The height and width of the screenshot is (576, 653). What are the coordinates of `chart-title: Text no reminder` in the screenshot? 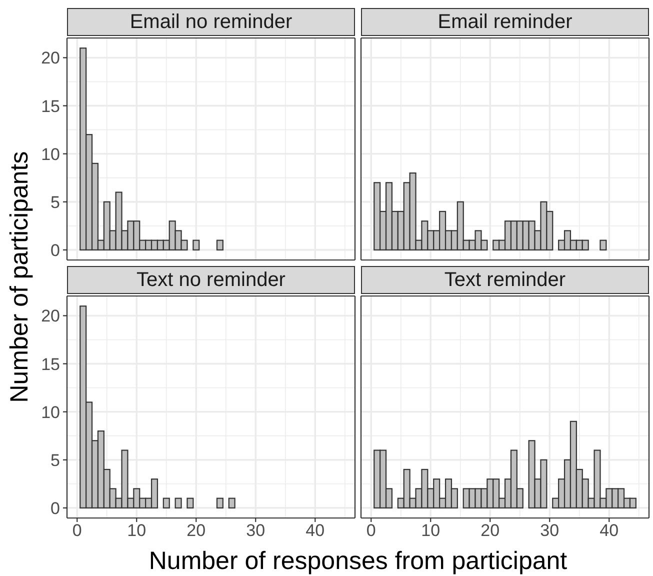 It's located at (211, 280).